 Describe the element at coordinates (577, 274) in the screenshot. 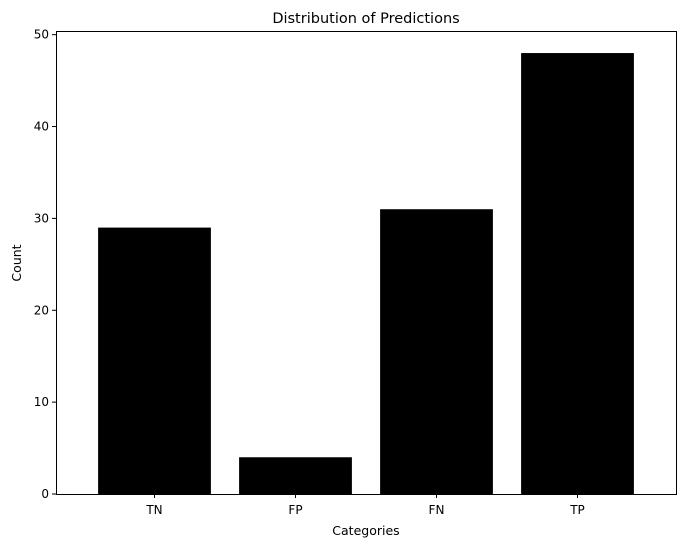

I see `bar-tp` at that location.